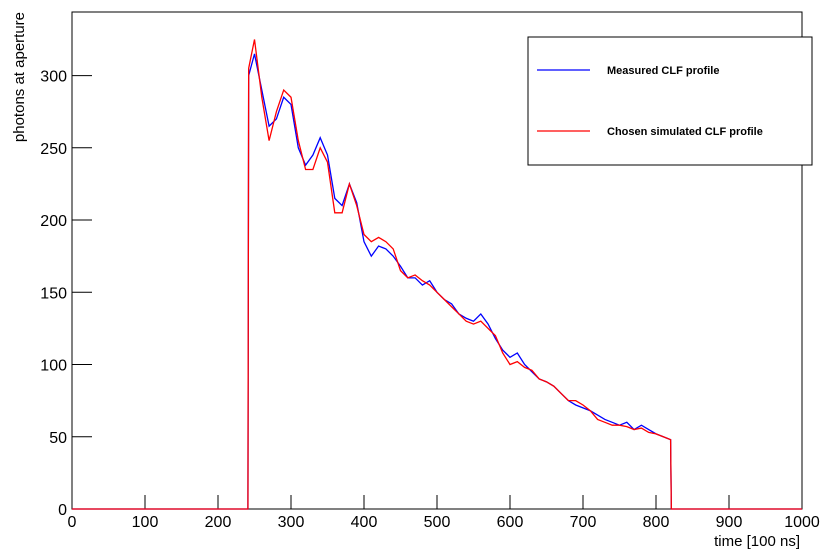 Image resolution: width=824 pixels, height=554 pixels. I want to click on x-tick-label: 900, so click(729, 522).